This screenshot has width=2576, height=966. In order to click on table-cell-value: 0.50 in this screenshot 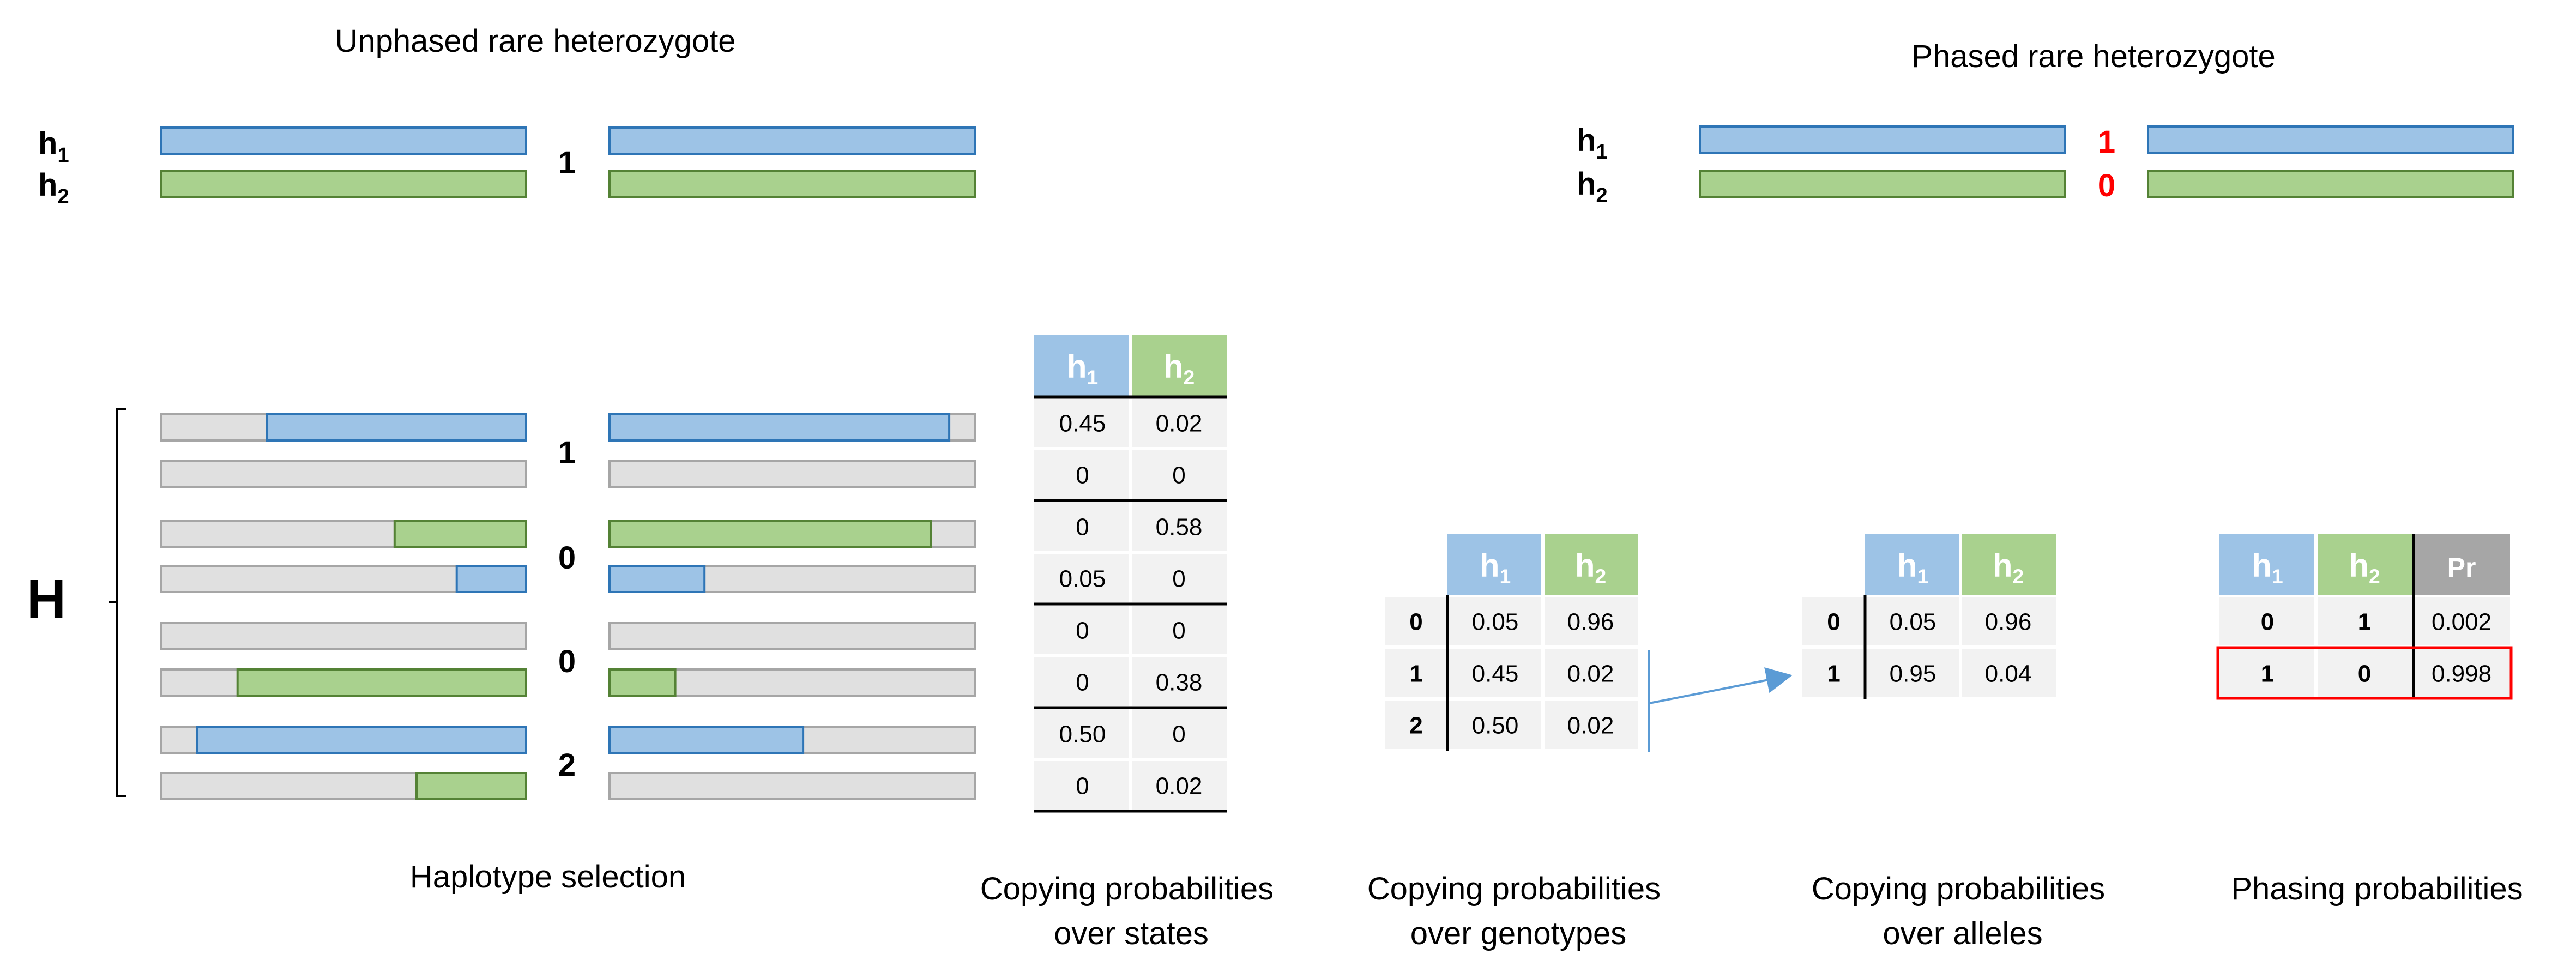, I will do `click(1496, 726)`.